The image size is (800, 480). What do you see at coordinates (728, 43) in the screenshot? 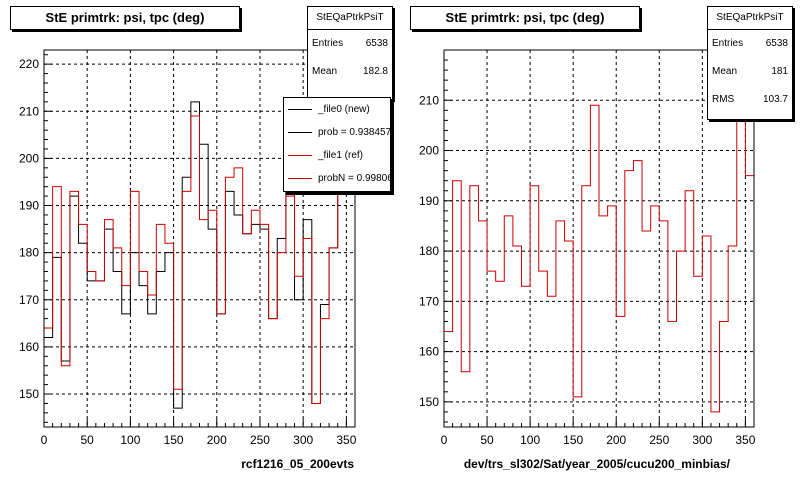
I see `right-stats-entries-label: Entries` at bounding box center [728, 43].